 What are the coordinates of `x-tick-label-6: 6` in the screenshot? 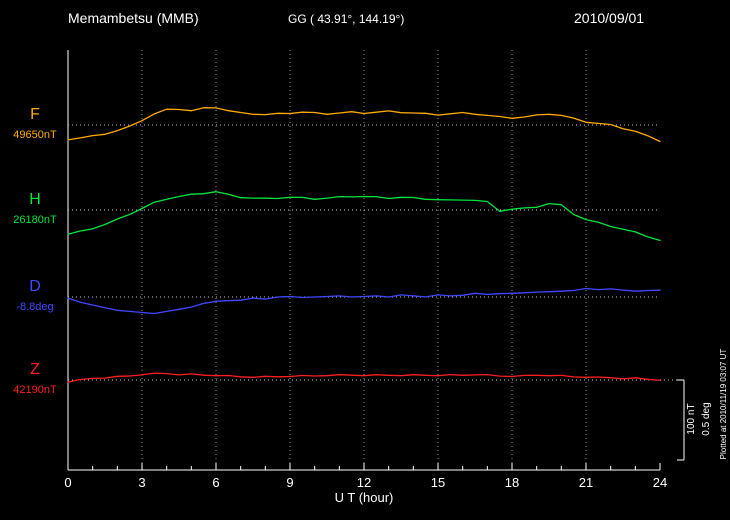 It's located at (215, 482).